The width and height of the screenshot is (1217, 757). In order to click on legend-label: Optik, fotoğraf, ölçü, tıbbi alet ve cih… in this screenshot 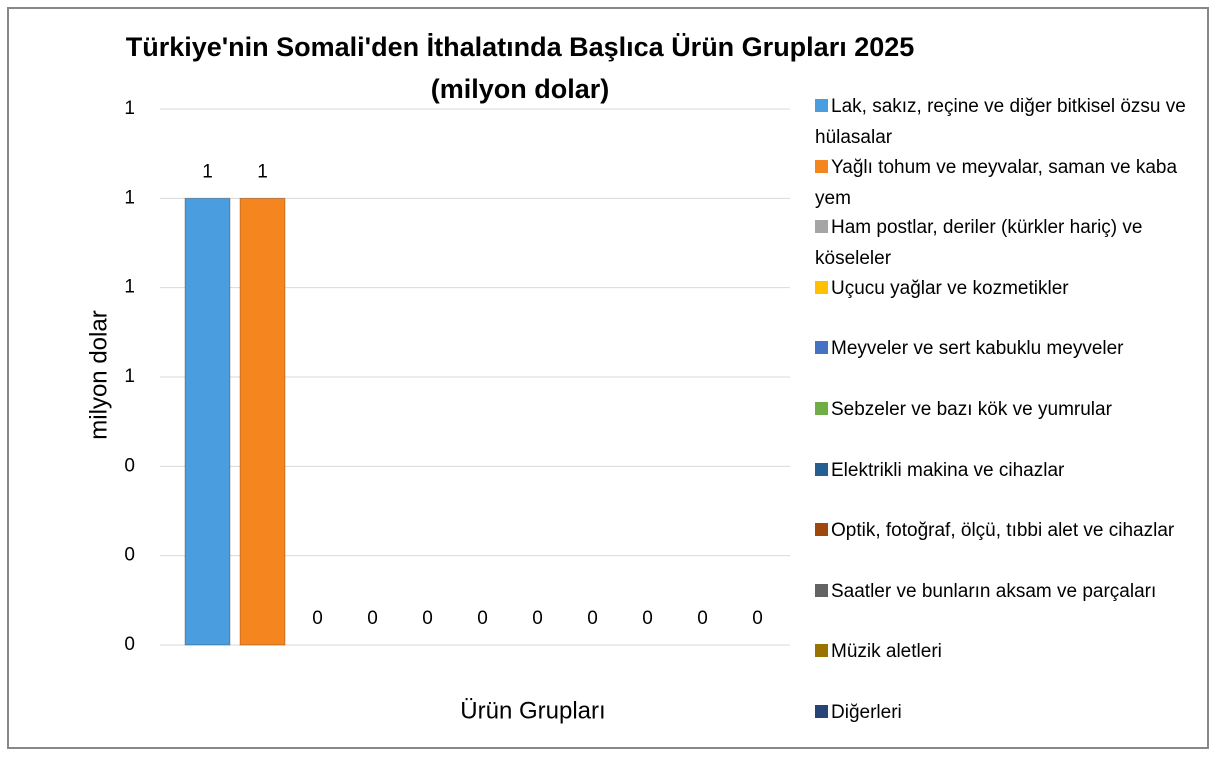, I will do `click(1003, 531)`.